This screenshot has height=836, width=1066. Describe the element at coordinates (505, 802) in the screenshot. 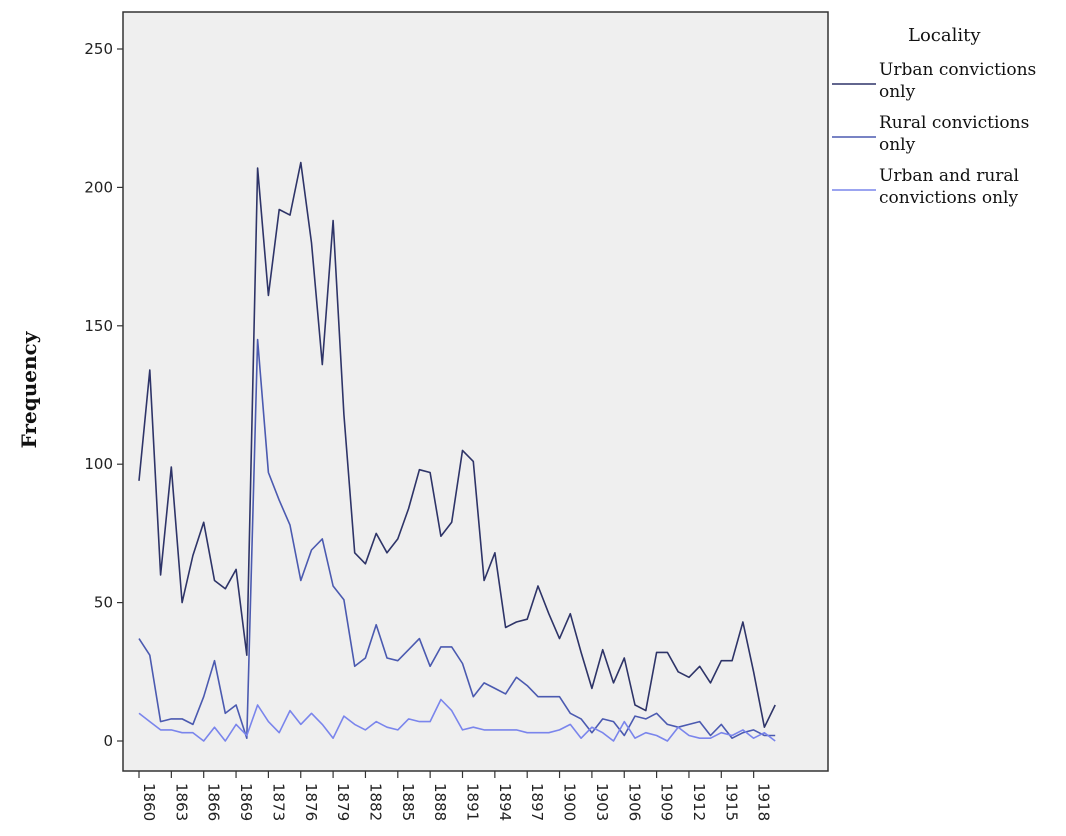

I see `x-tick-label: 1894` at that location.